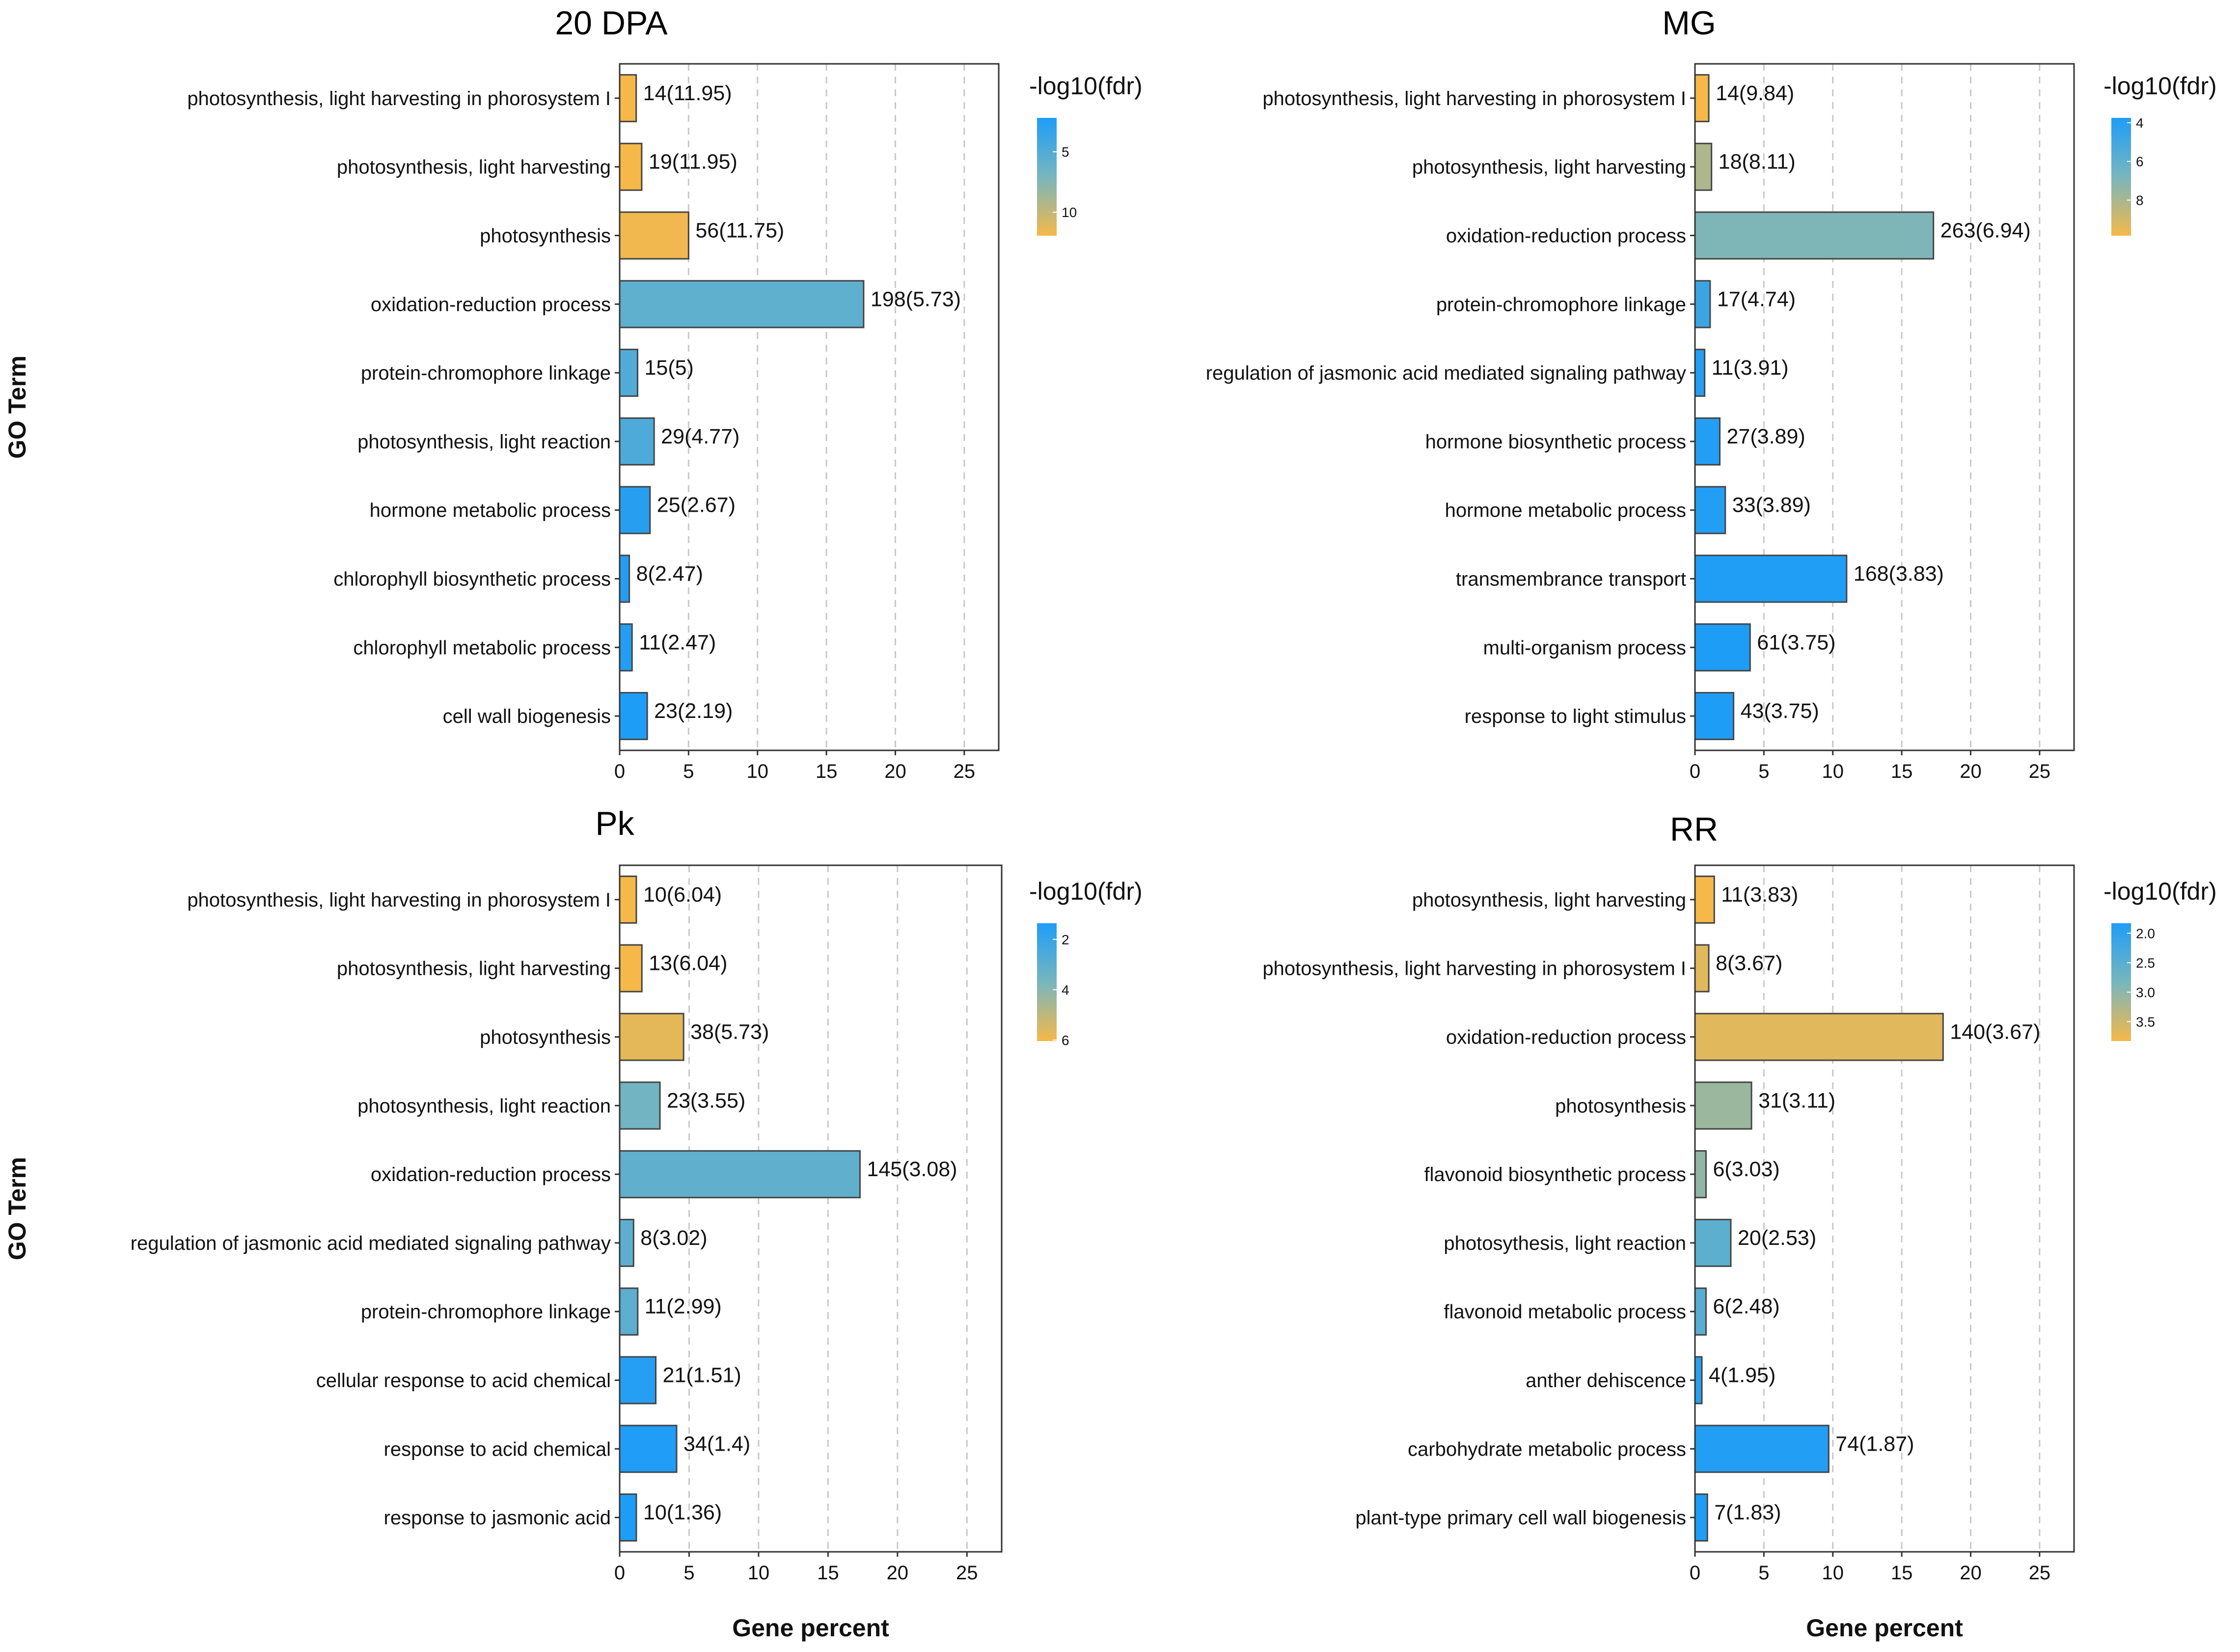 Image resolution: width=2240 pixels, height=1652 pixels. What do you see at coordinates (1555, 1174) in the screenshot?
I see `category-label: flavonoid biosynthetic process` at bounding box center [1555, 1174].